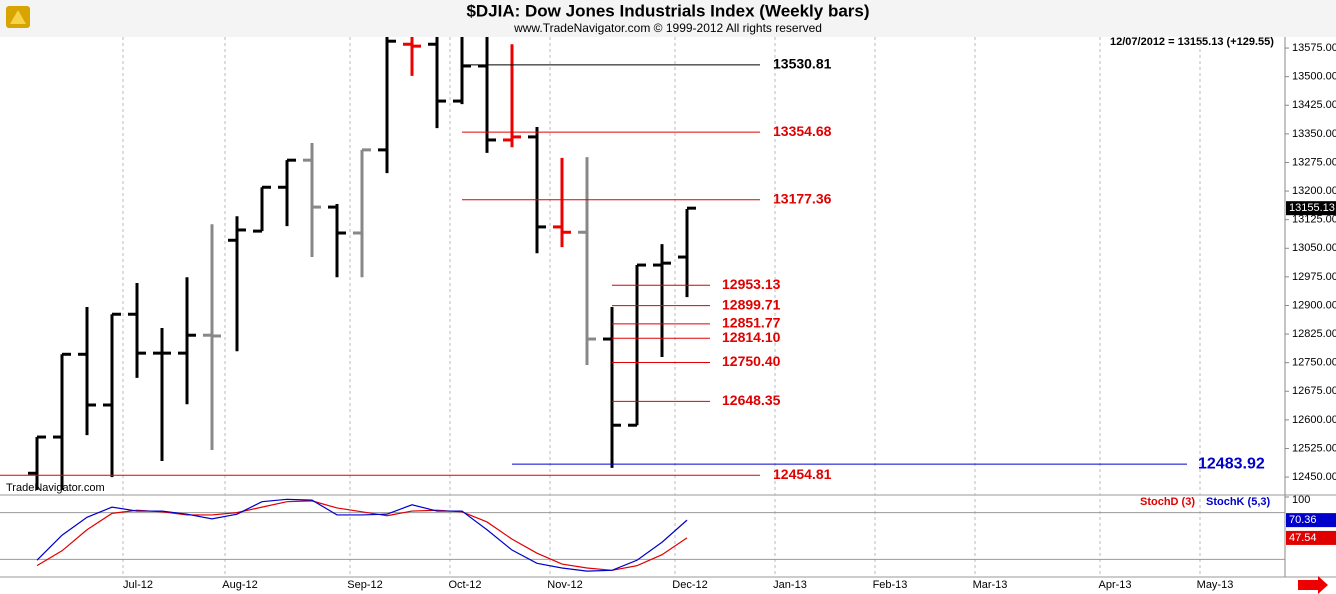 This screenshot has height=594, width=1336. What do you see at coordinates (1313, 585) in the screenshot?
I see `scroll-arrow` at bounding box center [1313, 585].